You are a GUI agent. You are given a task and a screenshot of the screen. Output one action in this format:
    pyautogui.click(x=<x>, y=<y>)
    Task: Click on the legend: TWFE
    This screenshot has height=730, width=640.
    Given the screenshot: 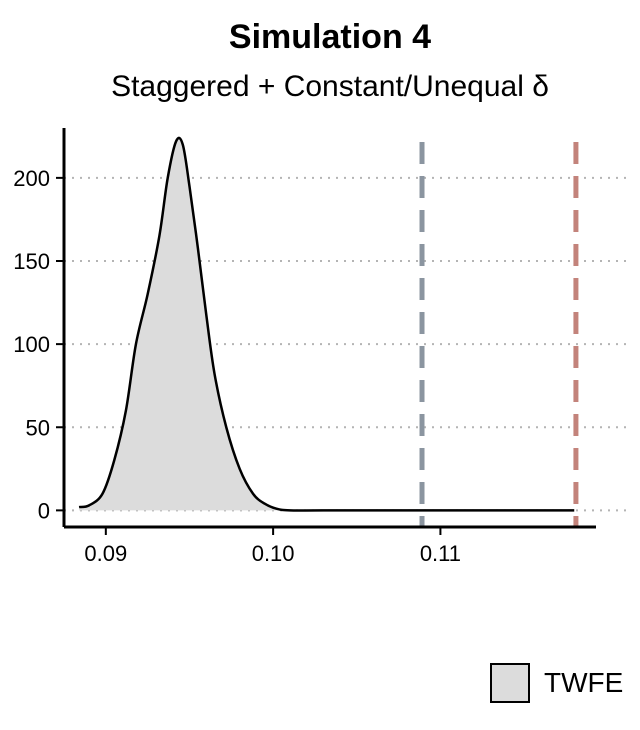 What is the action you would take?
    pyautogui.click(x=556, y=683)
    